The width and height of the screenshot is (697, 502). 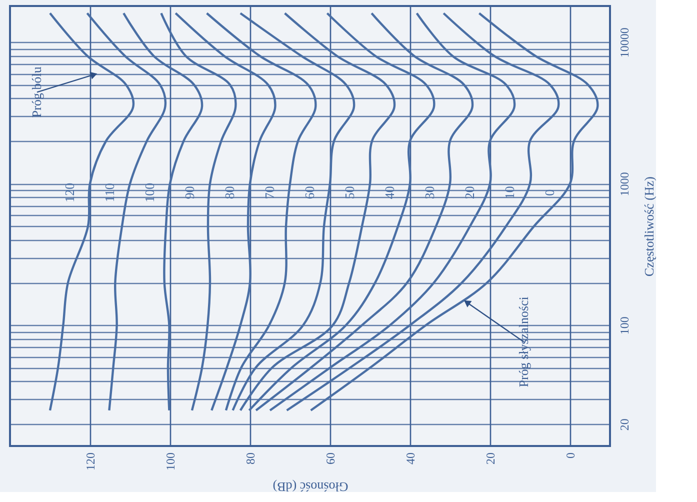 What do you see at coordinates (310, 487) in the screenshot?
I see `x-axis-title: Głośność (dB)` at bounding box center [310, 487].